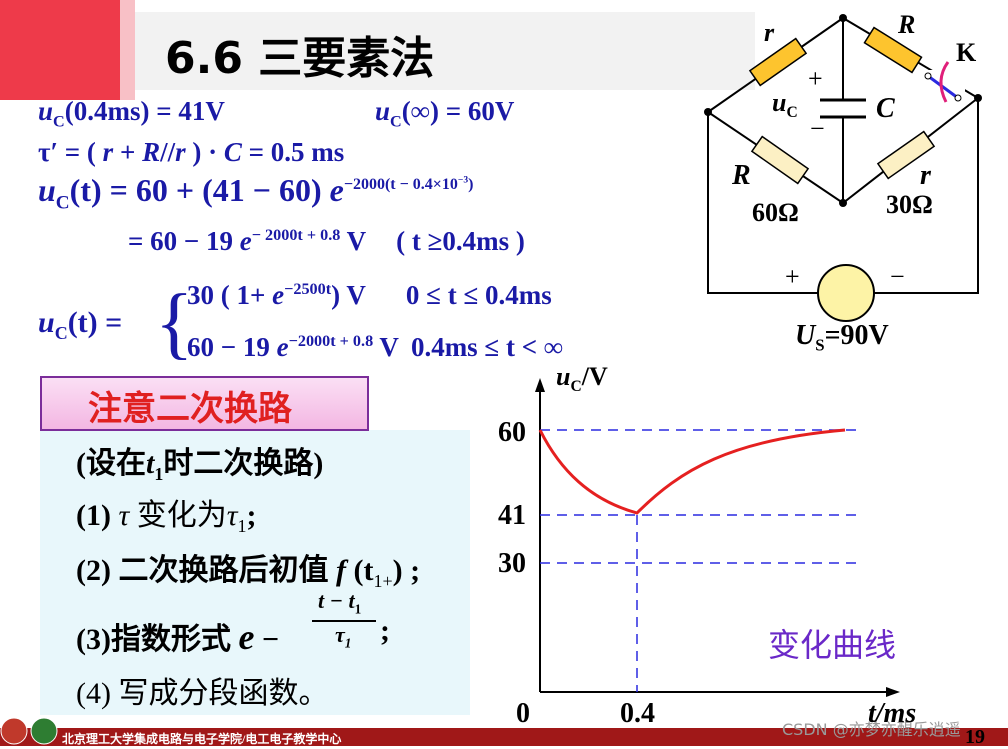 The image size is (1008, 749). What do you see at coordinates (353, 241) in the screenshot?
I see `text-formulas-4: V` at bounding box center [353, 241].